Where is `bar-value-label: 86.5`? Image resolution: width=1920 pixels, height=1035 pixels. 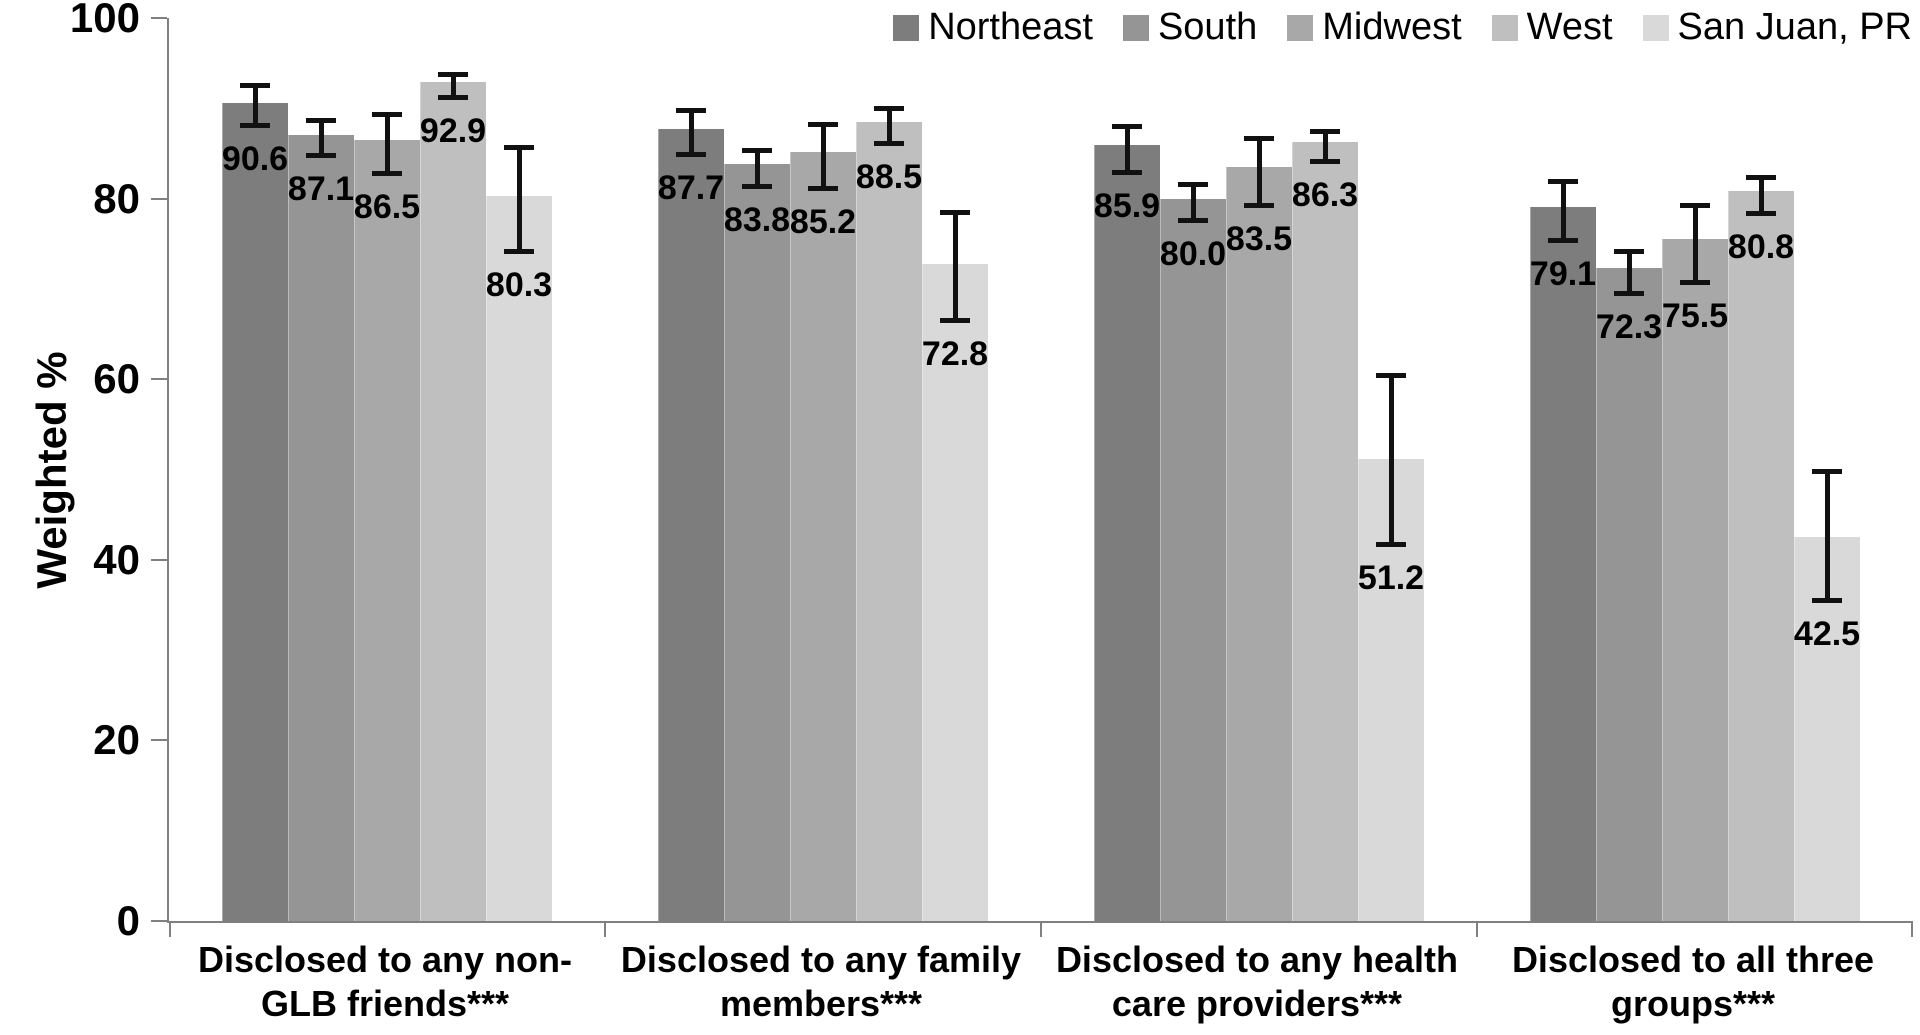
bar-value-label: 86.5 is located at coordinates (387, 207).